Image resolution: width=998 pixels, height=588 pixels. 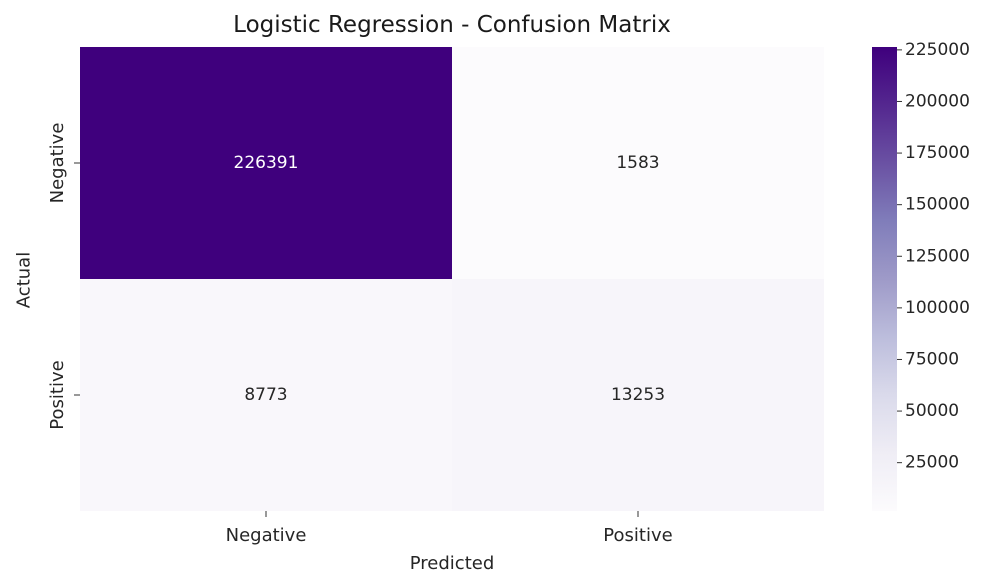 What do you see at coordinates (932, 359) in the screenshot?
I see `colorbar-tick-label: 75000` at bounding box center [932, 359].